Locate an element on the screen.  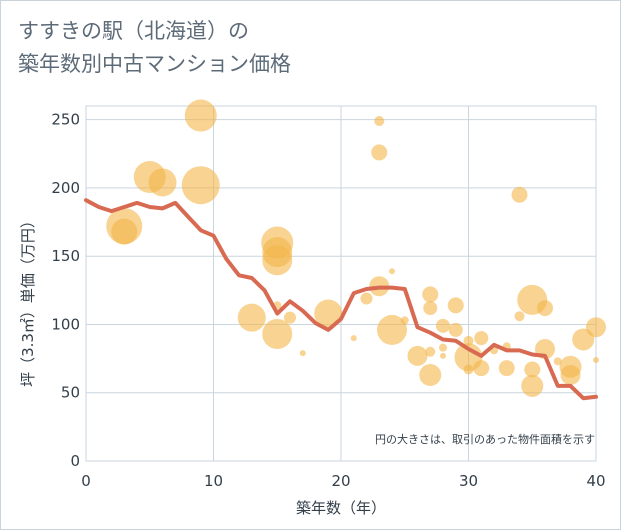
chart-title: すすきの駅（北海道）の 築年数別中古マンション価格 is located at coordinates (154, 47).